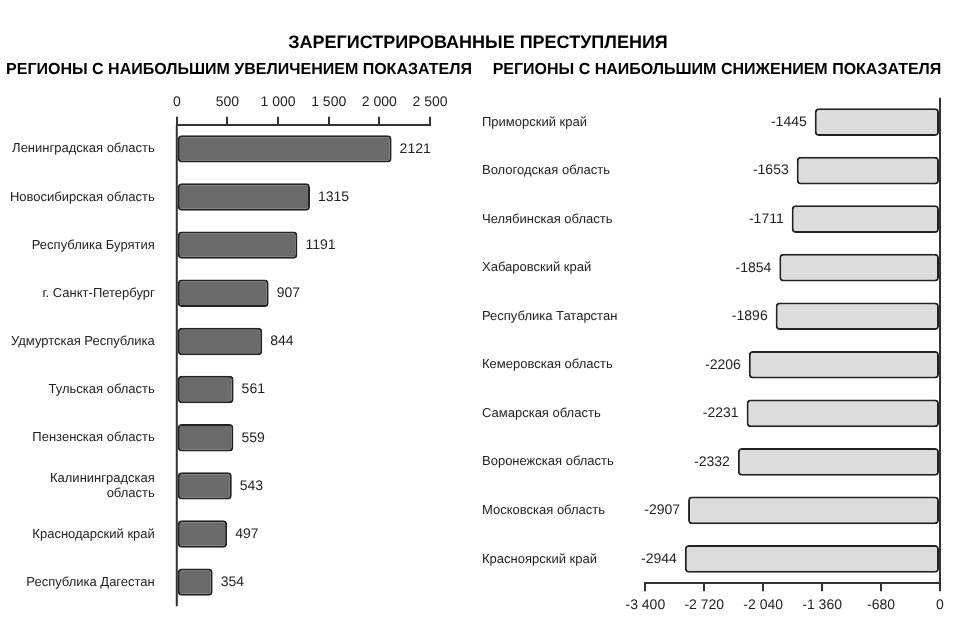 This screenshot has width=956, height=640. I want to click on text: ЗАРЕГИСТРИРОВАННЫЕ ПРЕСТУПЛЕНИЯ, so click(478, 43).